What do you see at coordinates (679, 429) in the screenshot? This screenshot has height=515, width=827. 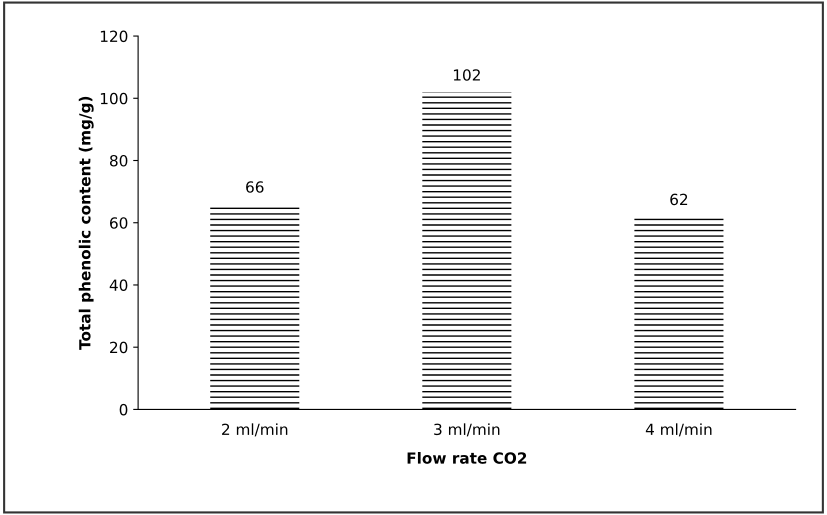 I see `x-tick-label: 4 ml/min` at bounding box center [679, 429].